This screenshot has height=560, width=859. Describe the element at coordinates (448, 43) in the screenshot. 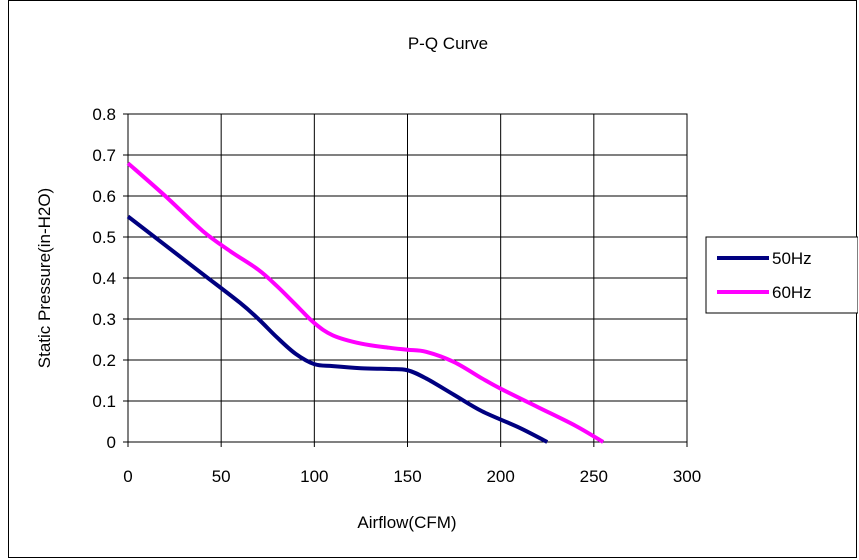

I see `chart-title: P-Q Curve` at that location.